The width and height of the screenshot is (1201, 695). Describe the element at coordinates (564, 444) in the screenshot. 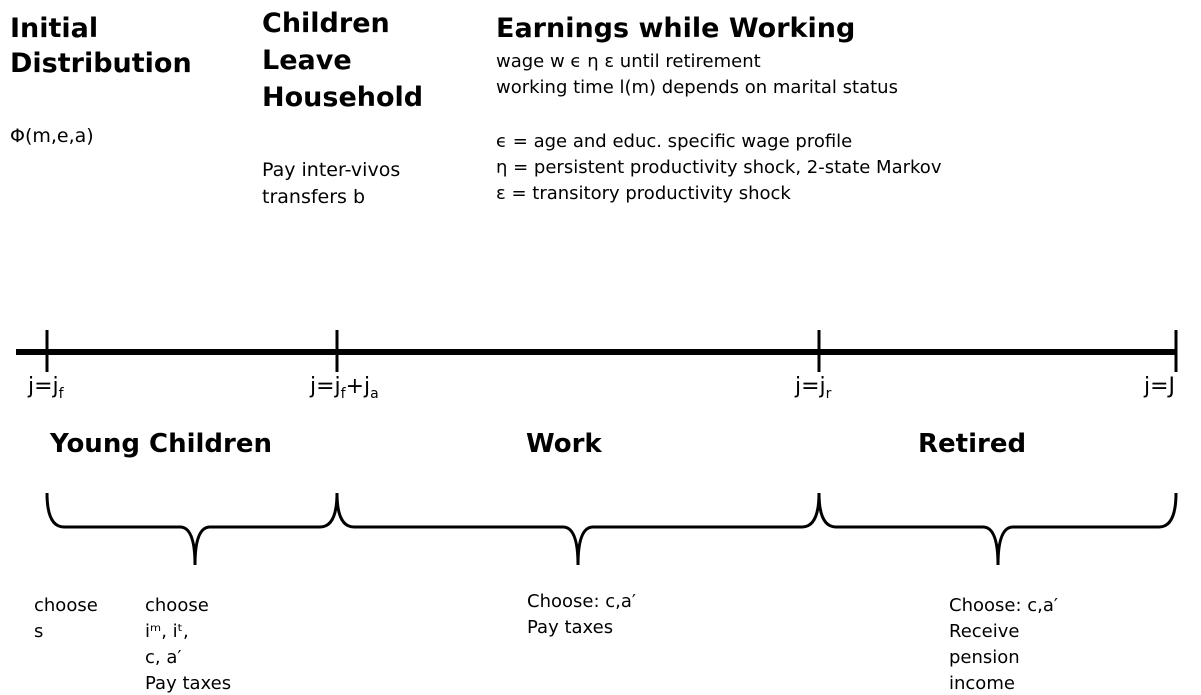

I see `phase-label: Work` at that location.